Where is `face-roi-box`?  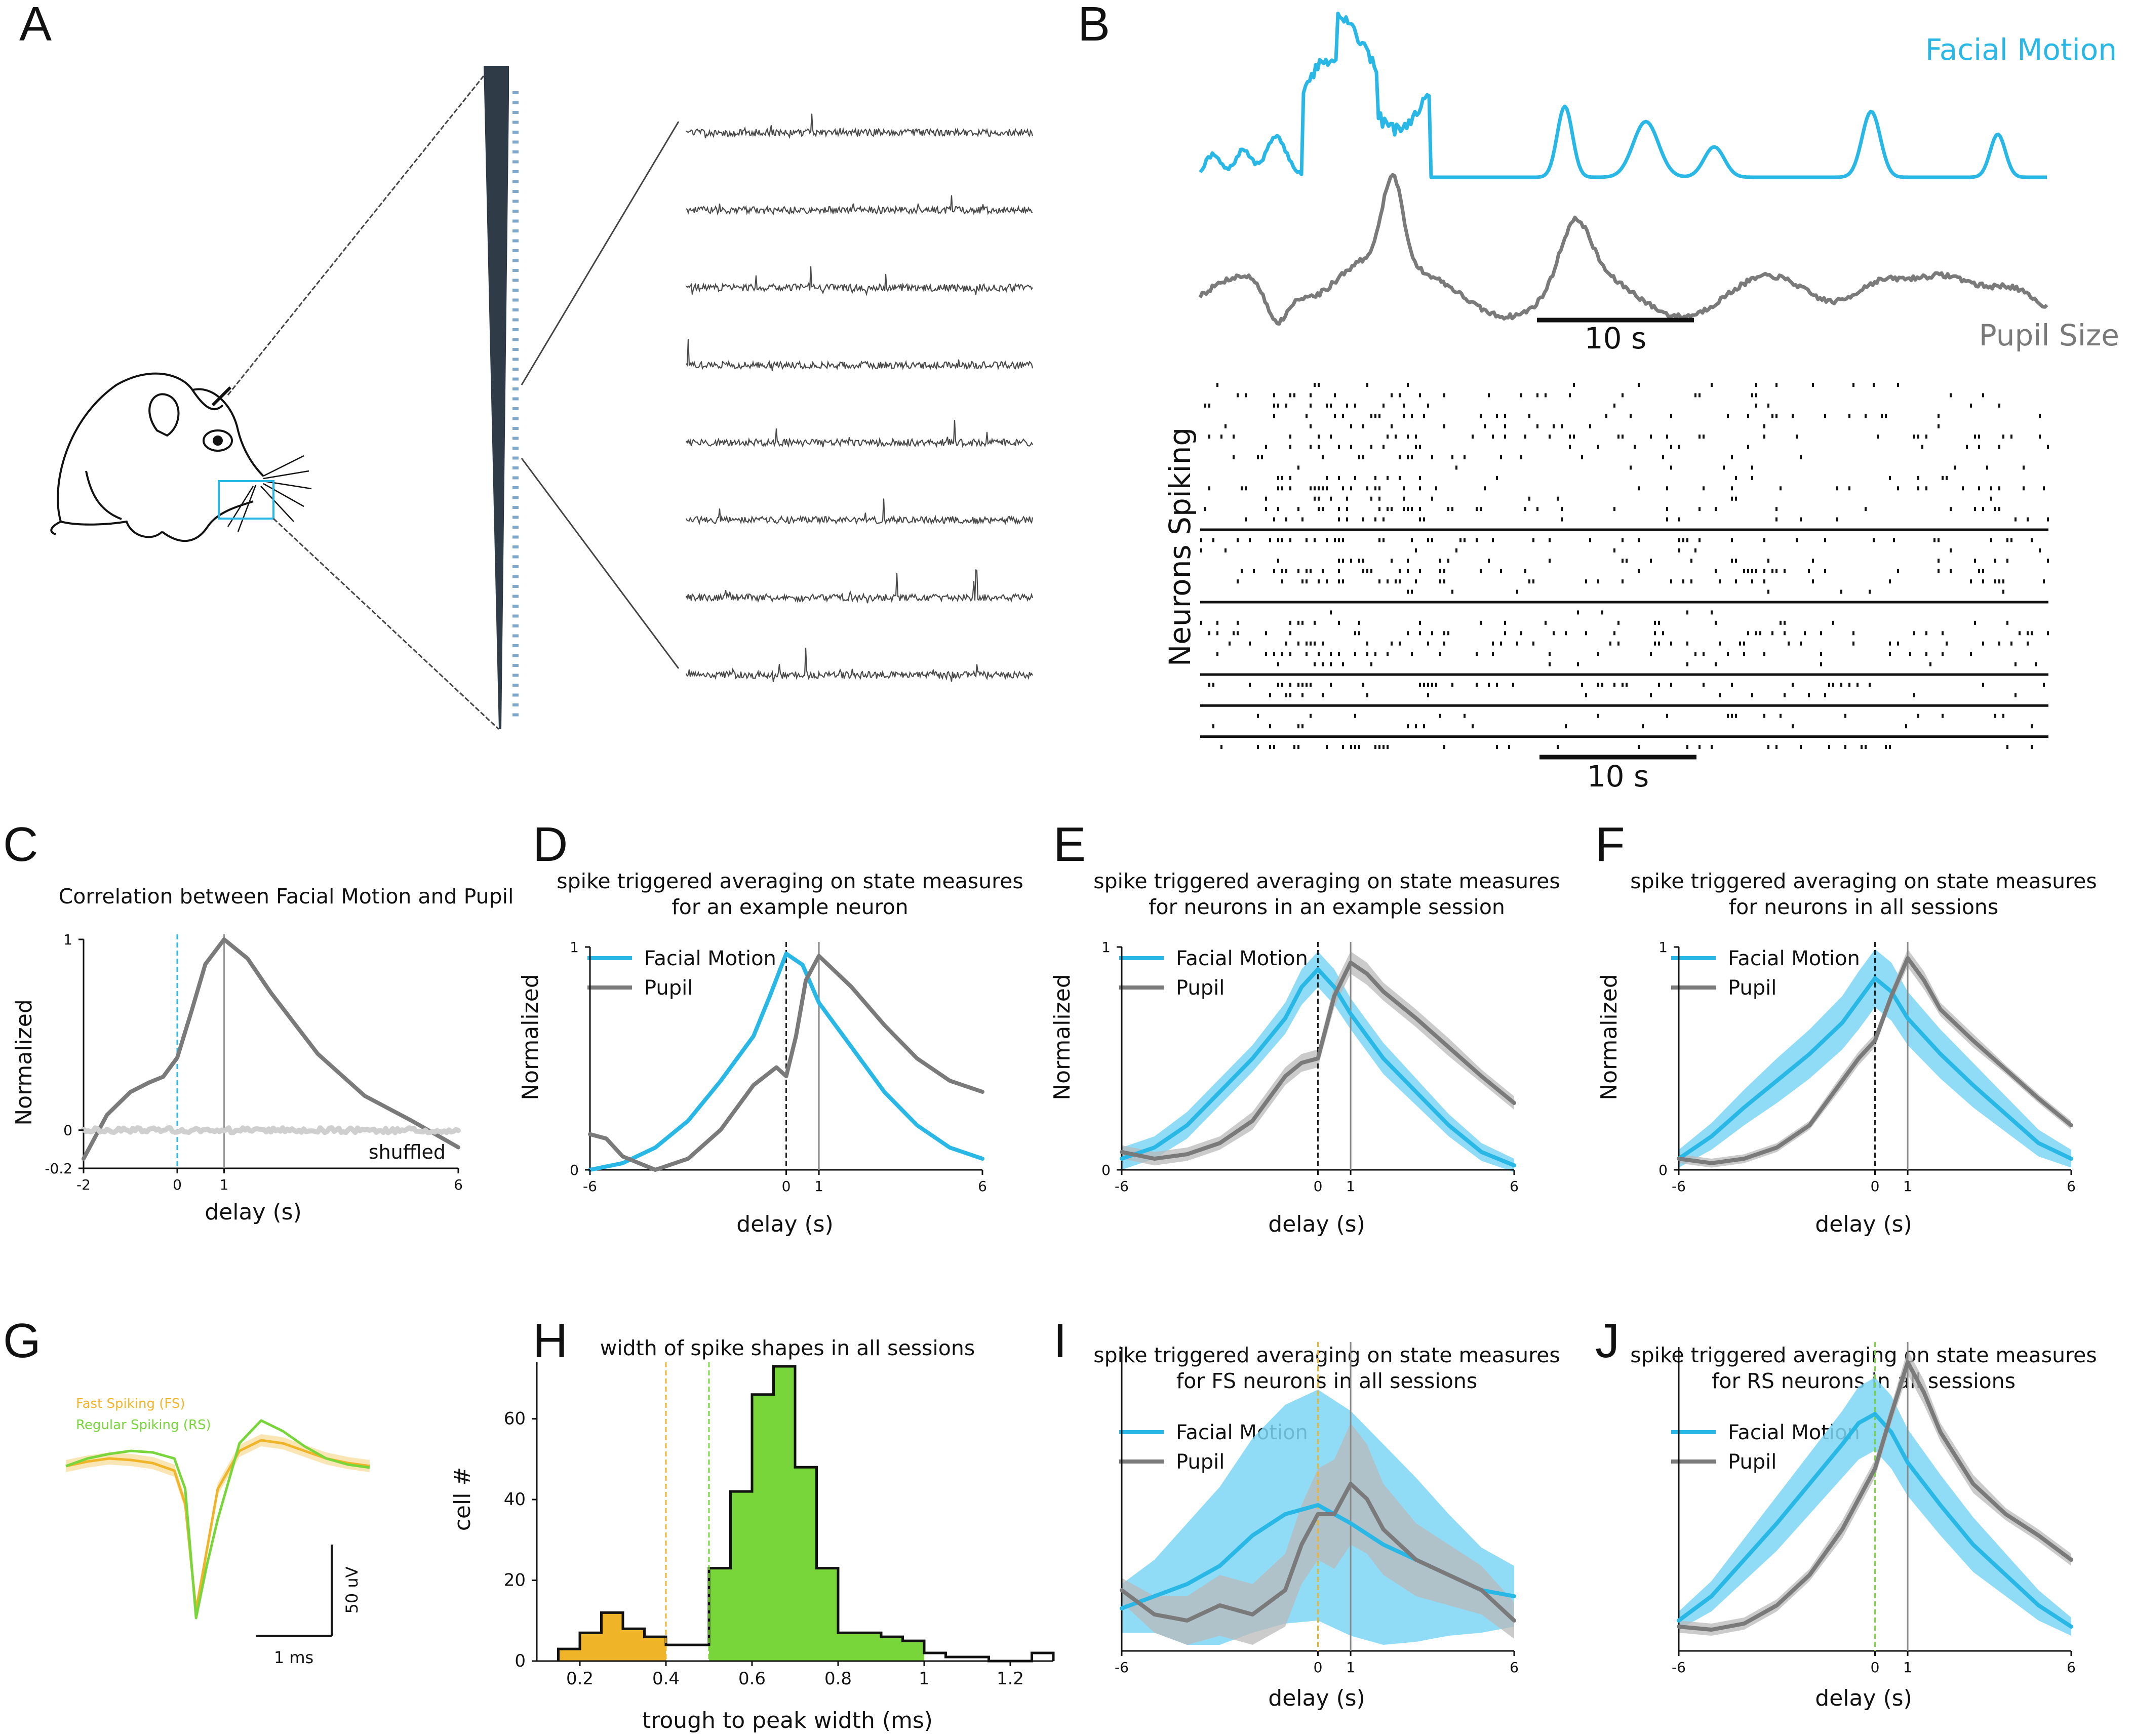
face-roi-box is located at coordinates (246, 500).